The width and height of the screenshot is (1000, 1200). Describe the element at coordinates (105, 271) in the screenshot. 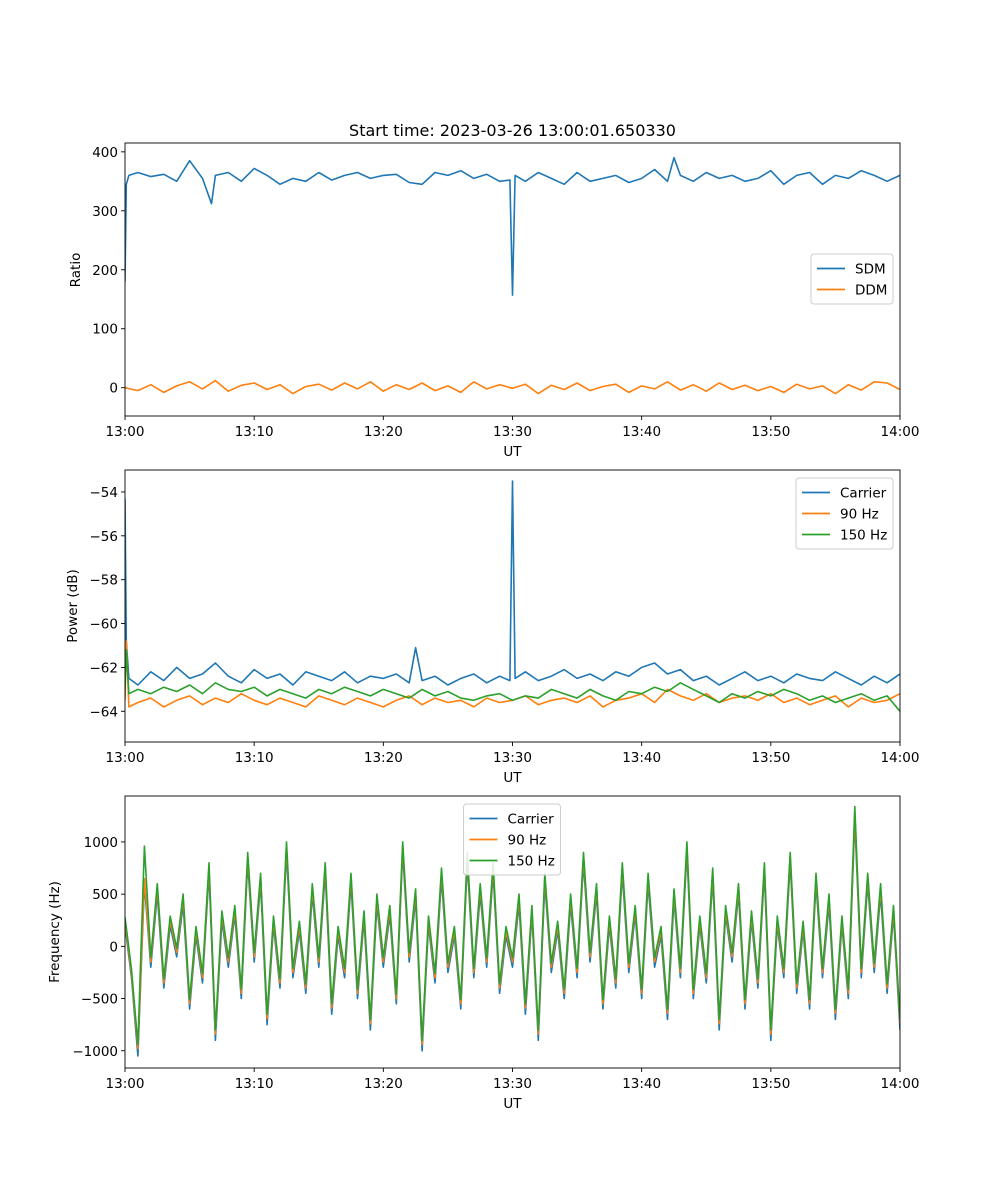

I see `y-tick-label: 200` at that location.